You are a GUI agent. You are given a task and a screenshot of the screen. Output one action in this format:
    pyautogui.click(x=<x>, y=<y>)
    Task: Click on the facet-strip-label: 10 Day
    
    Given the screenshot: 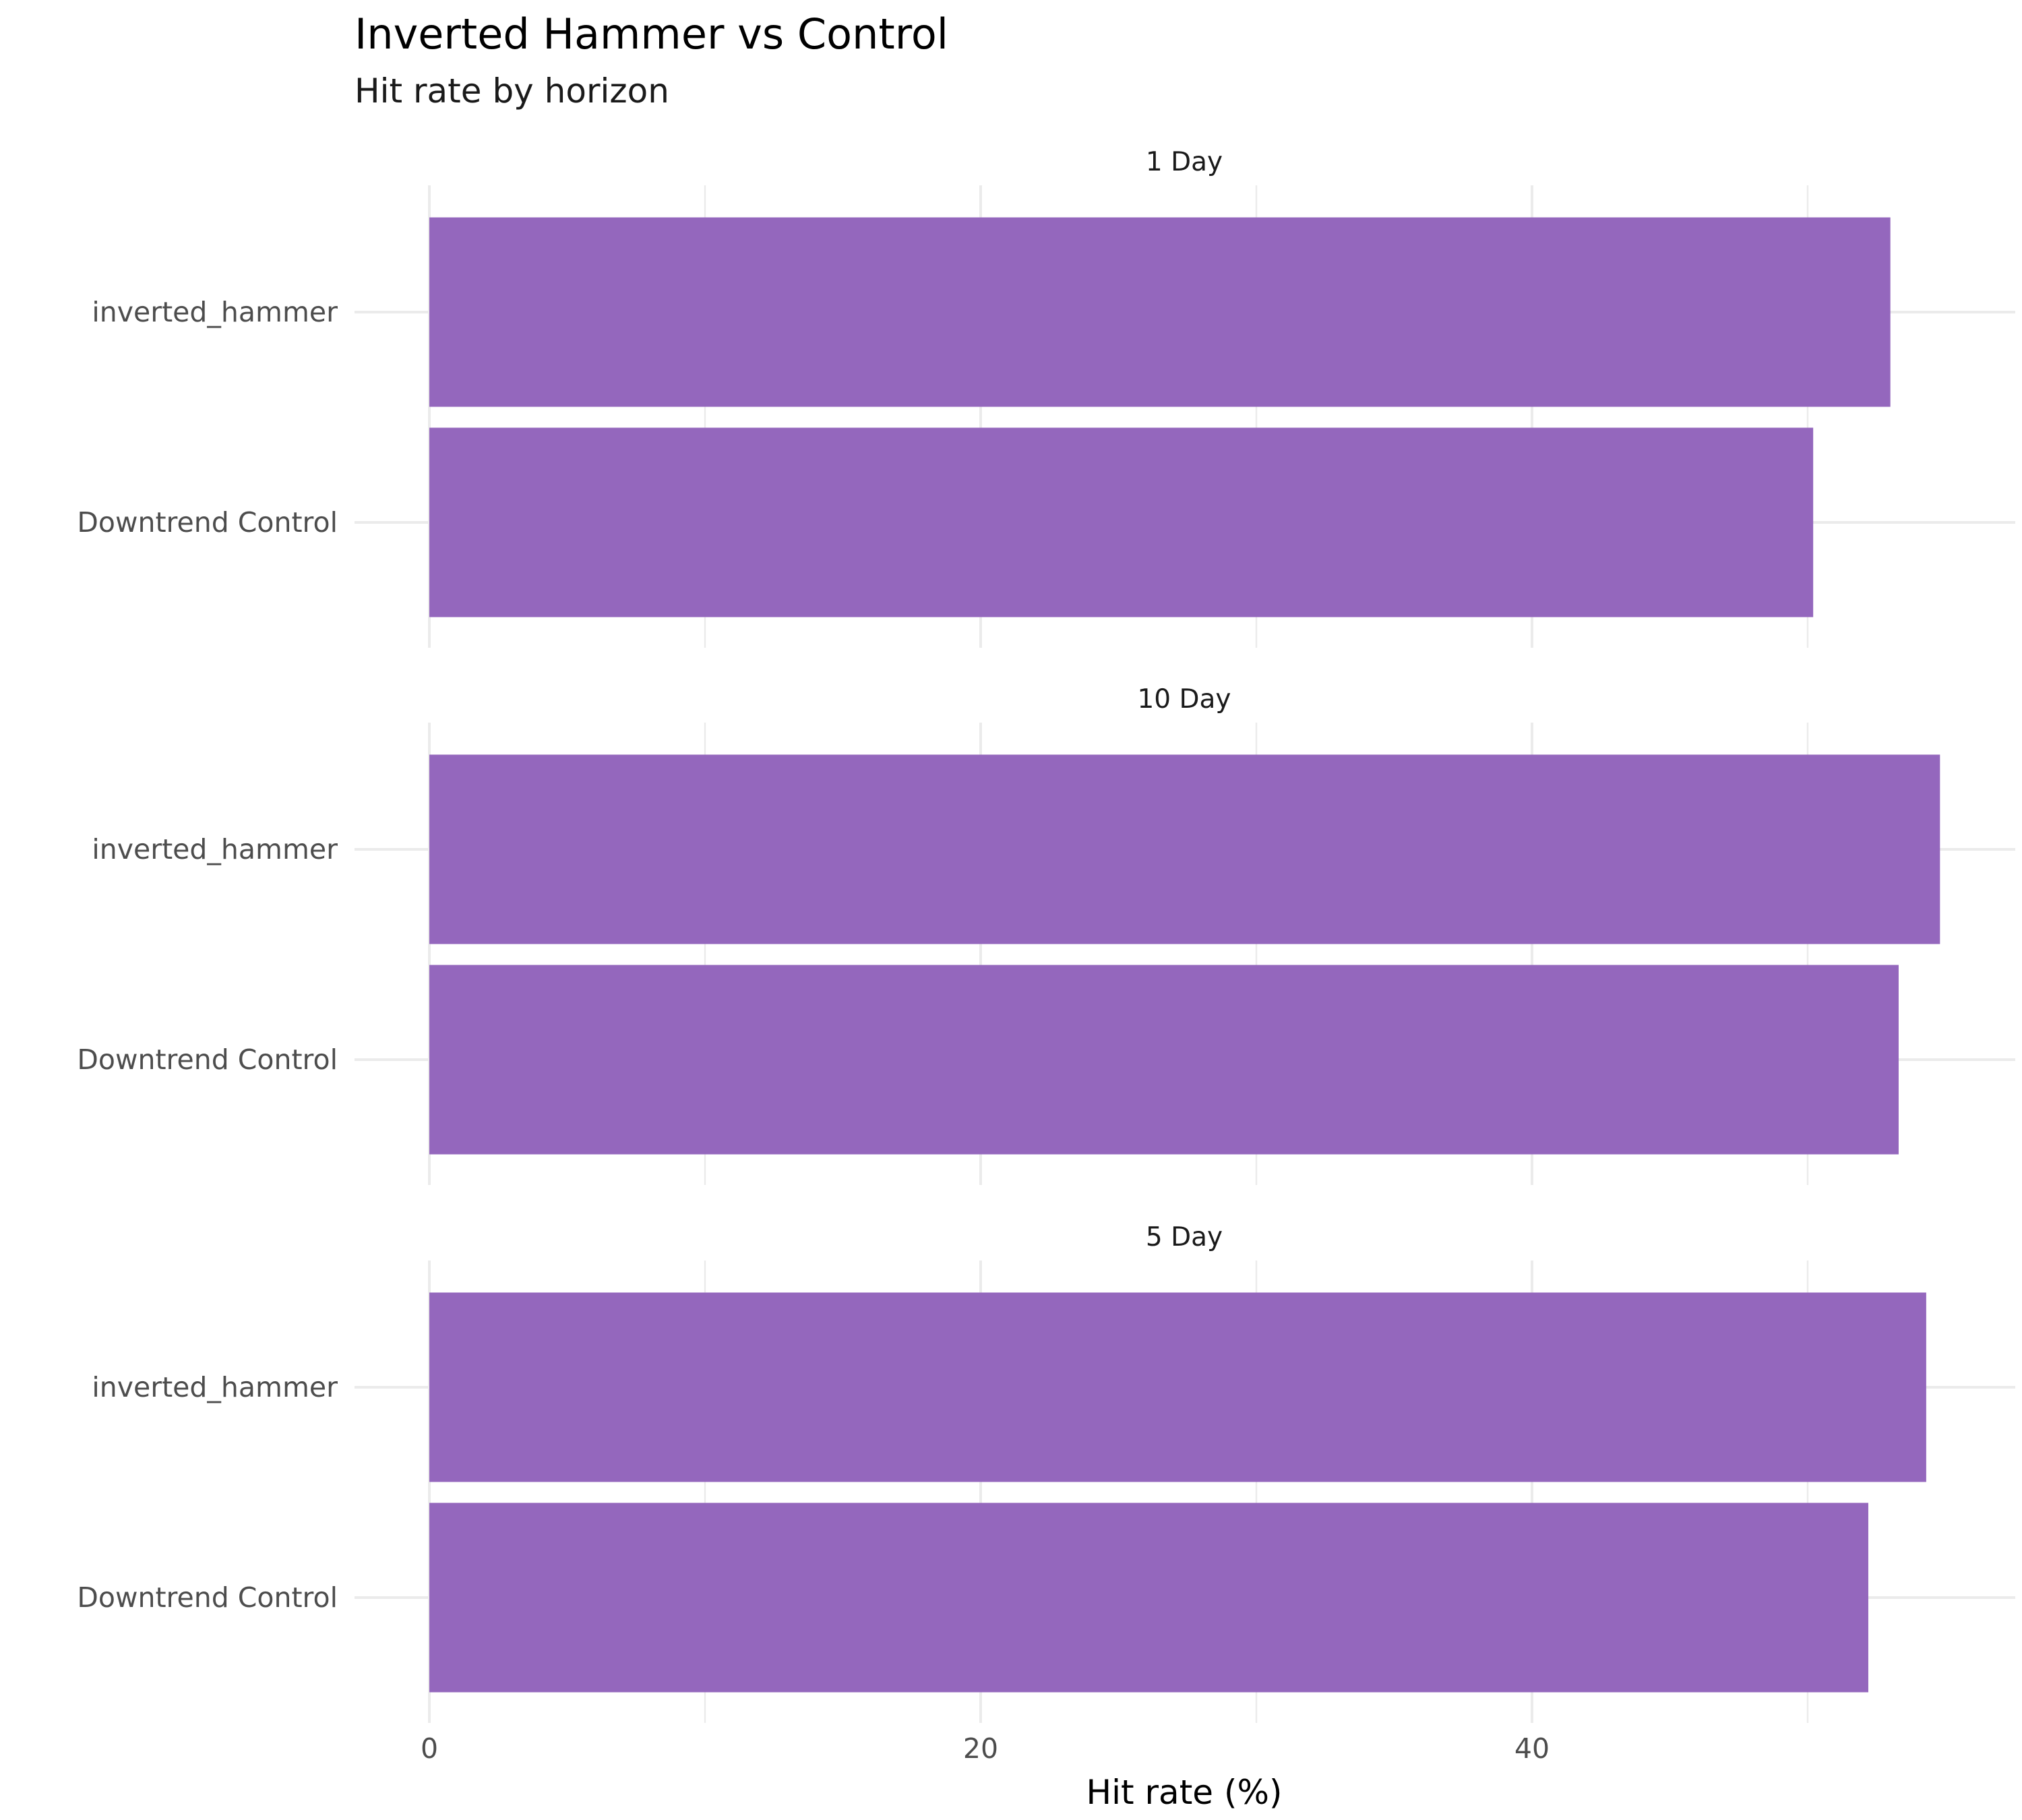 What is the action you would take?
    pyautogui.click(x=1184, y=699)
    